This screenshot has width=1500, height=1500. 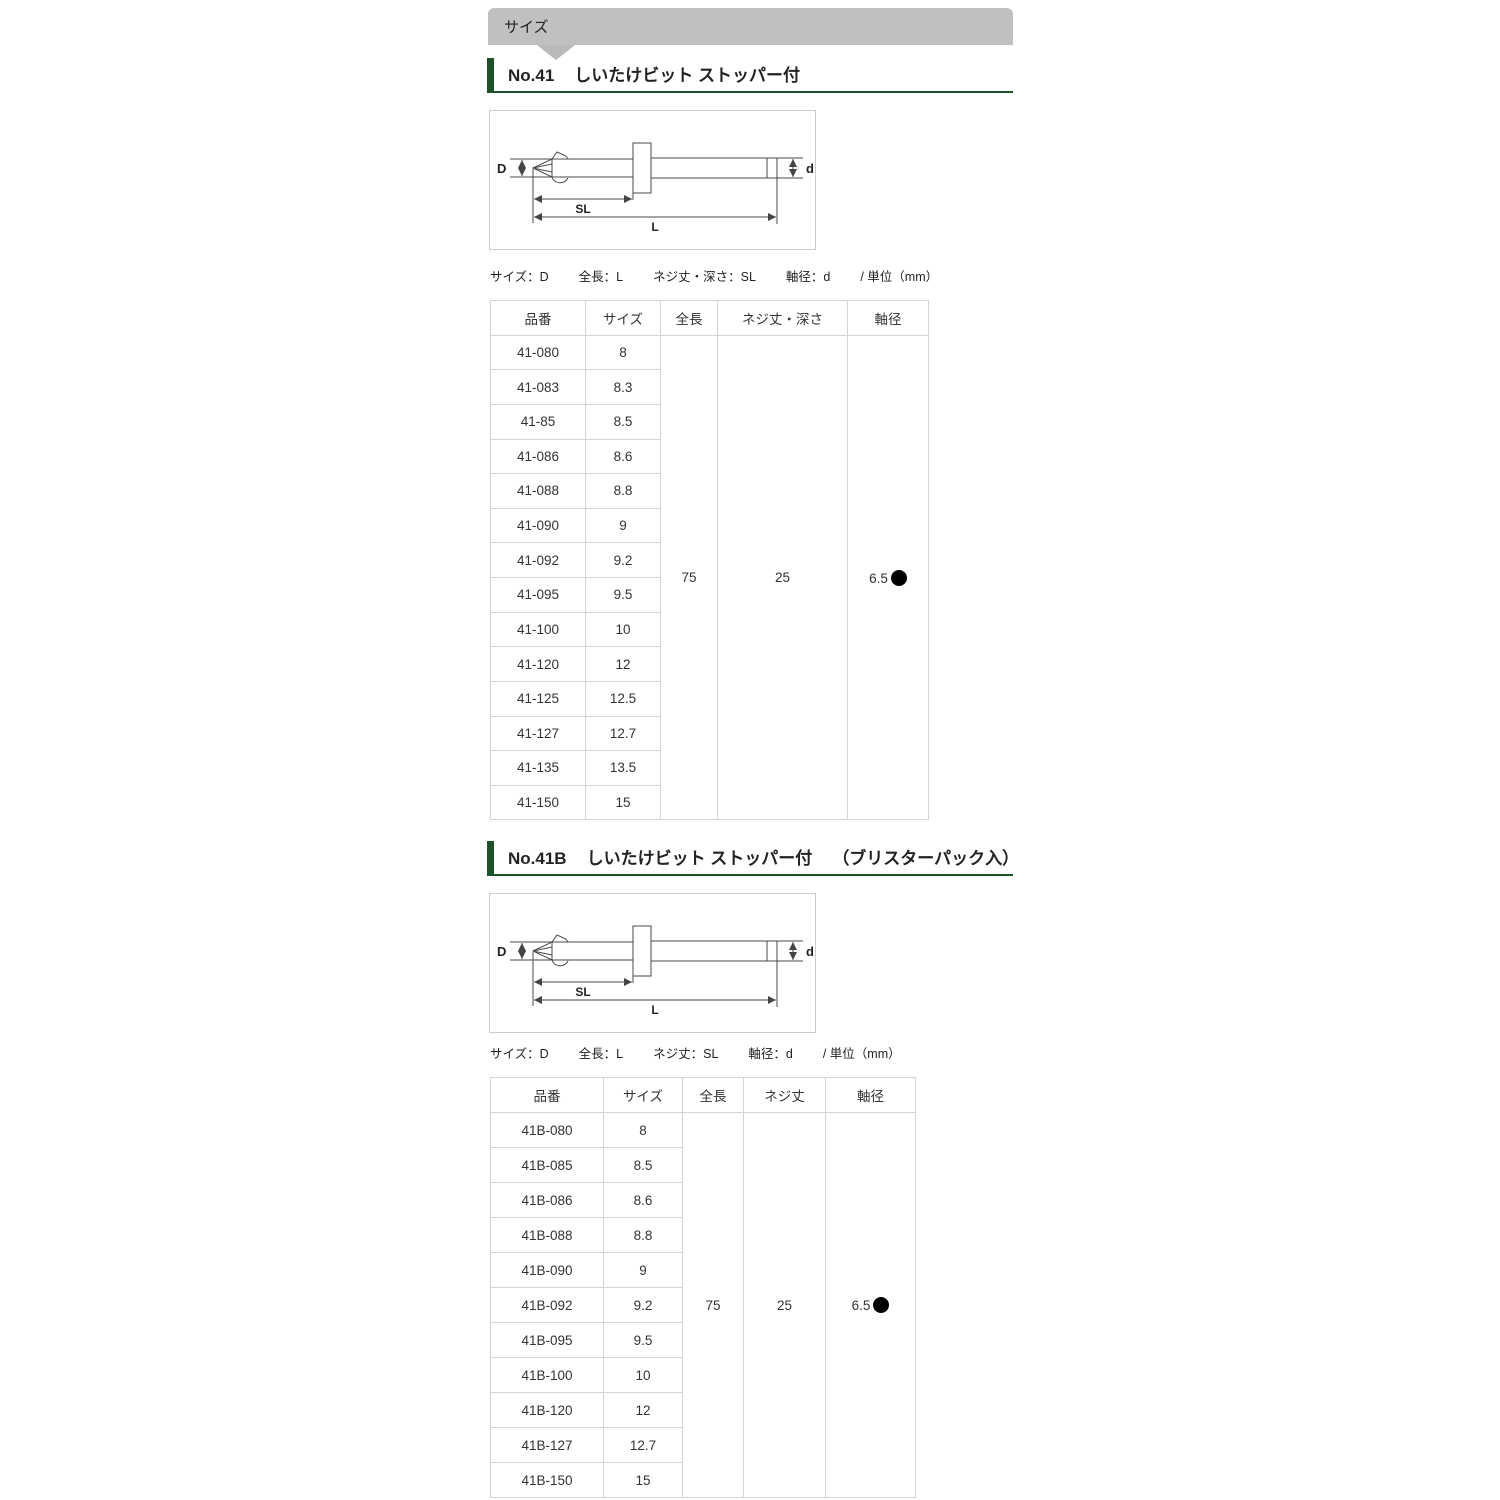 I want to click on size-cell: 8.3, so click(x=623, y=387).